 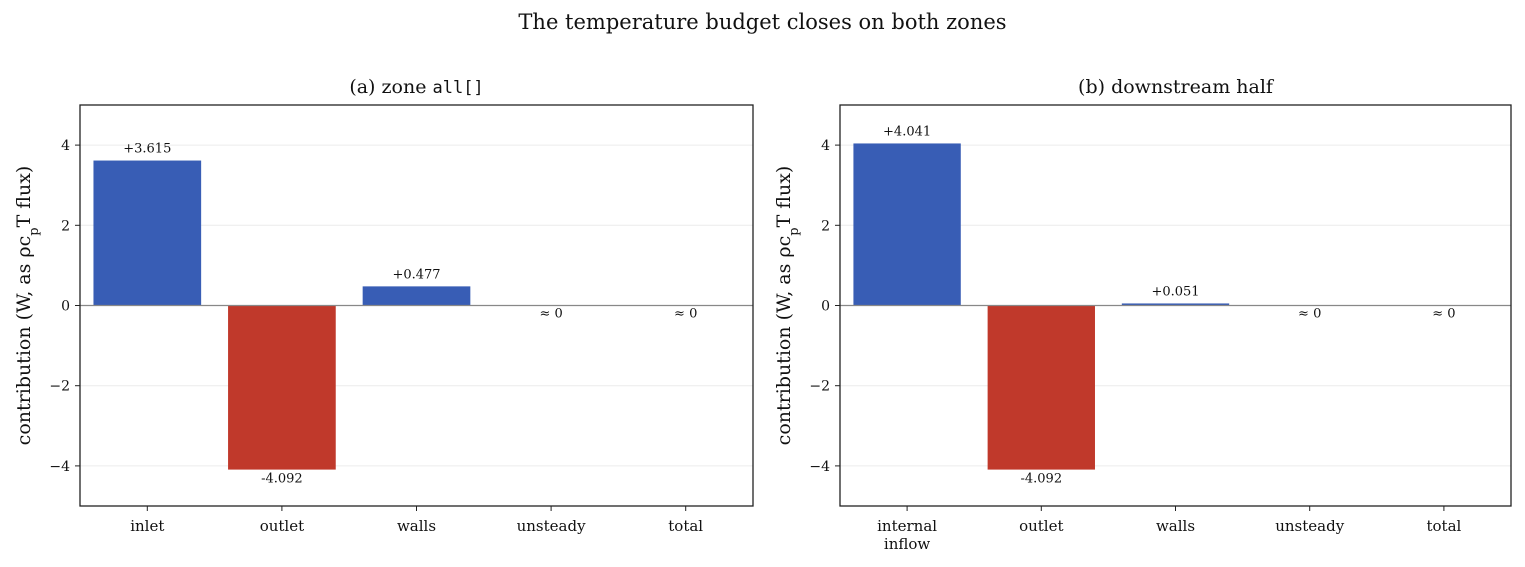 I want to click on bar-inlet, so click(x=147, y=233).